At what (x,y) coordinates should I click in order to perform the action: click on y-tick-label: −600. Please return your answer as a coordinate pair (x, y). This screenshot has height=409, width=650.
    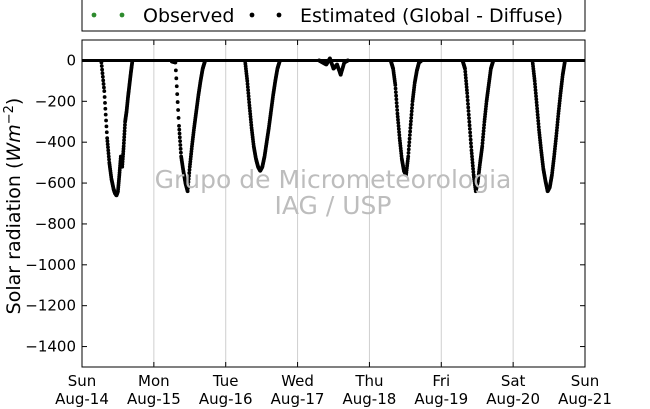
    Looking at the image, I should click on (55, 183).